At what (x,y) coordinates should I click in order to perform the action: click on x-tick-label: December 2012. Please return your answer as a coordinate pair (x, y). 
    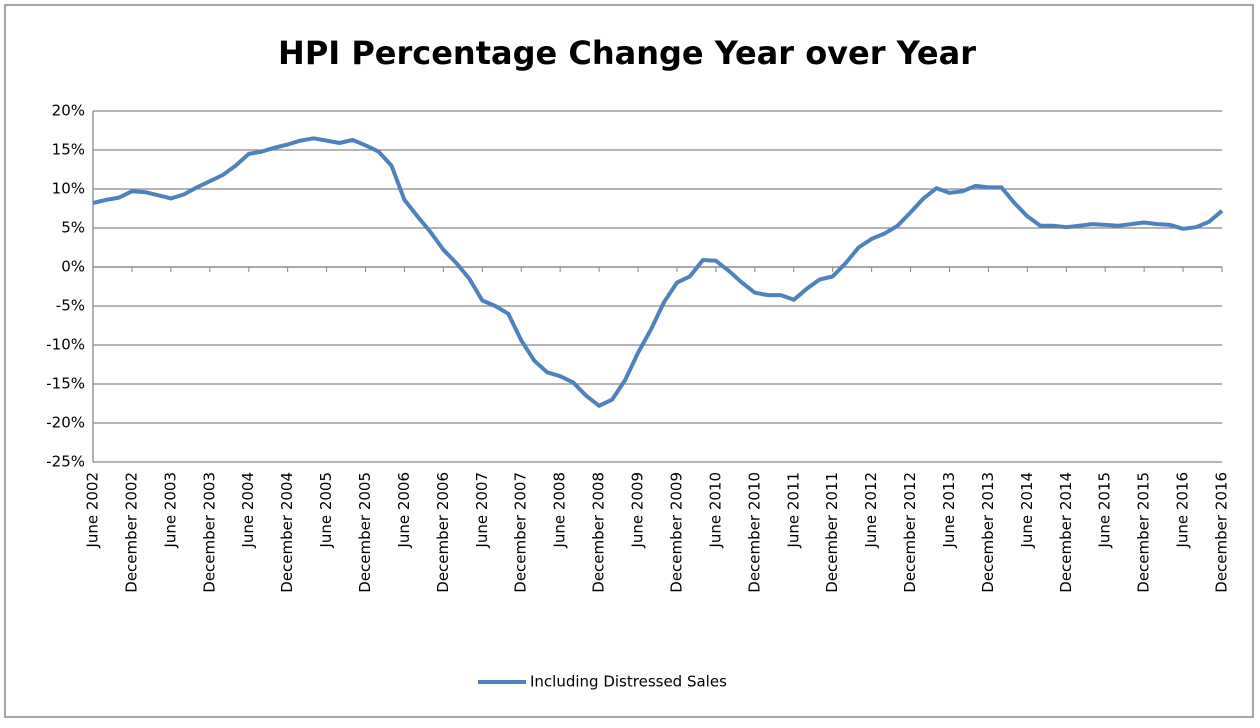
    Looking at the image, I should click on (910, 532).